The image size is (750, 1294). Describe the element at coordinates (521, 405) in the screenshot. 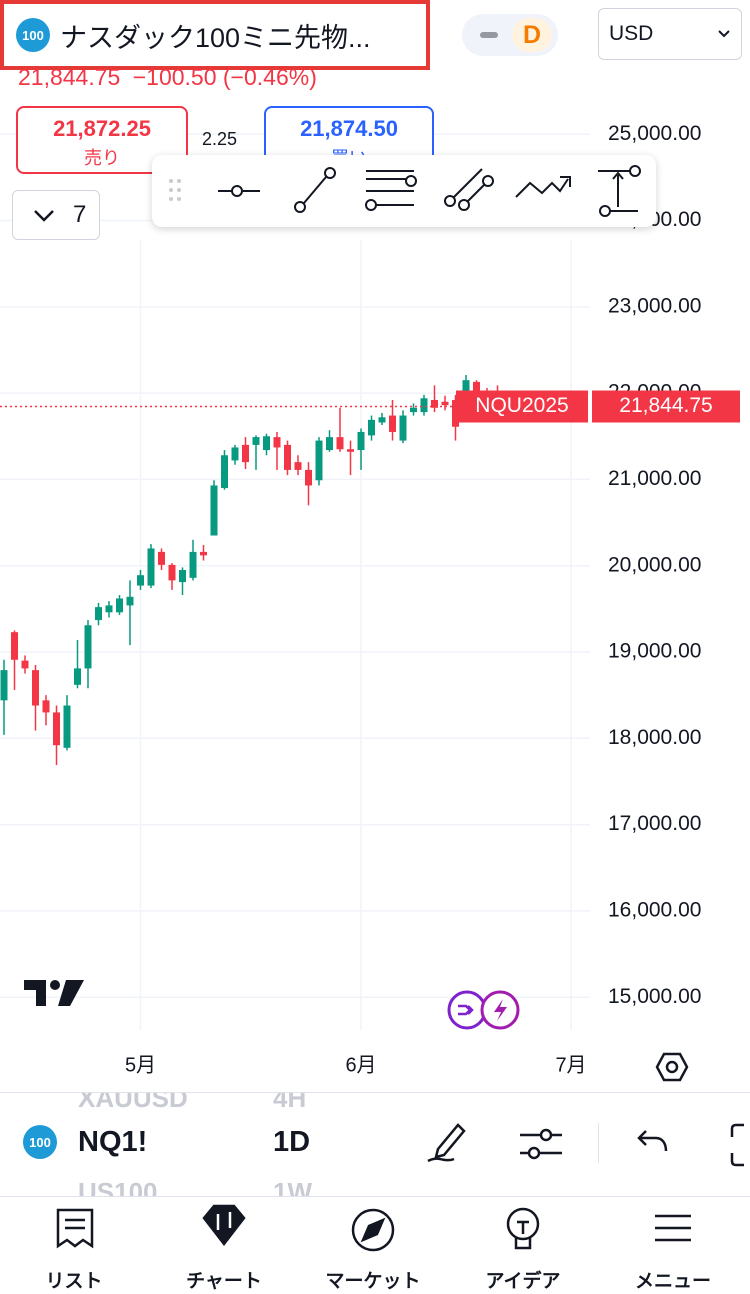

I see `symbol-label: NQU2025` at that location.